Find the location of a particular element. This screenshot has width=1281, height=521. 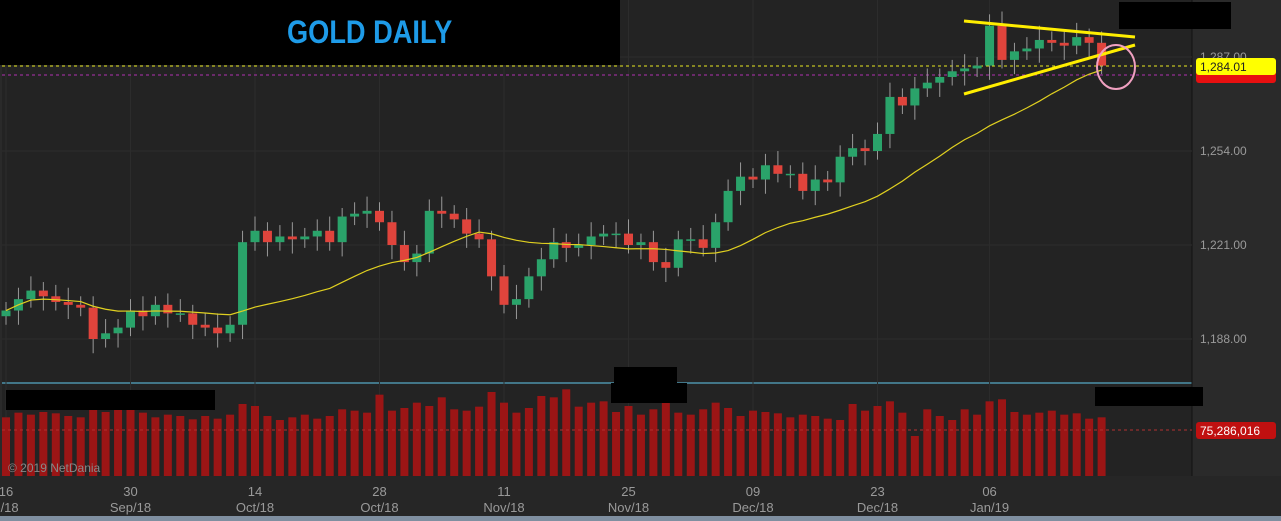

chart-title: GOLD DAILY is located at coordinates (370, 32).